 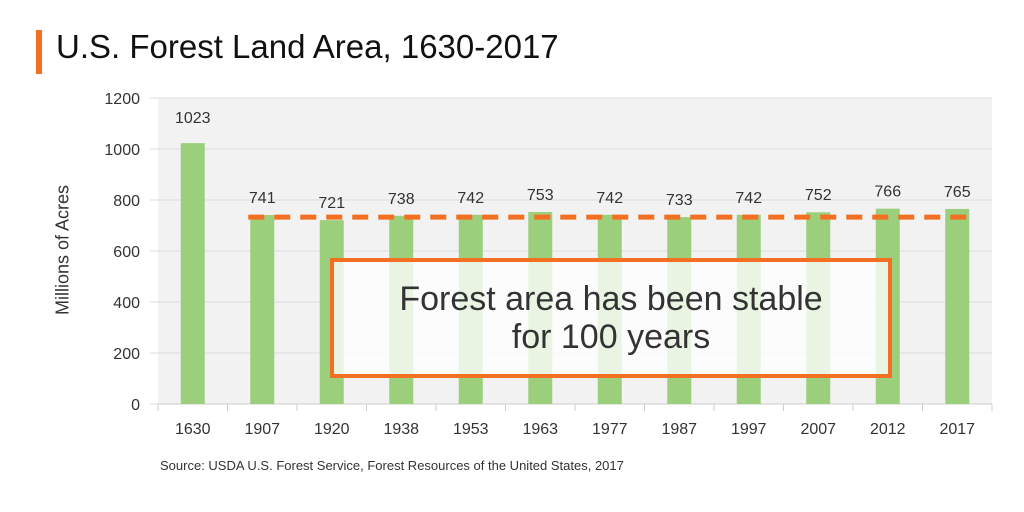 What do you see at coordinates (957, 192) in the screenshot?
I see `data-label: 765` at bounding box center [957, 192].